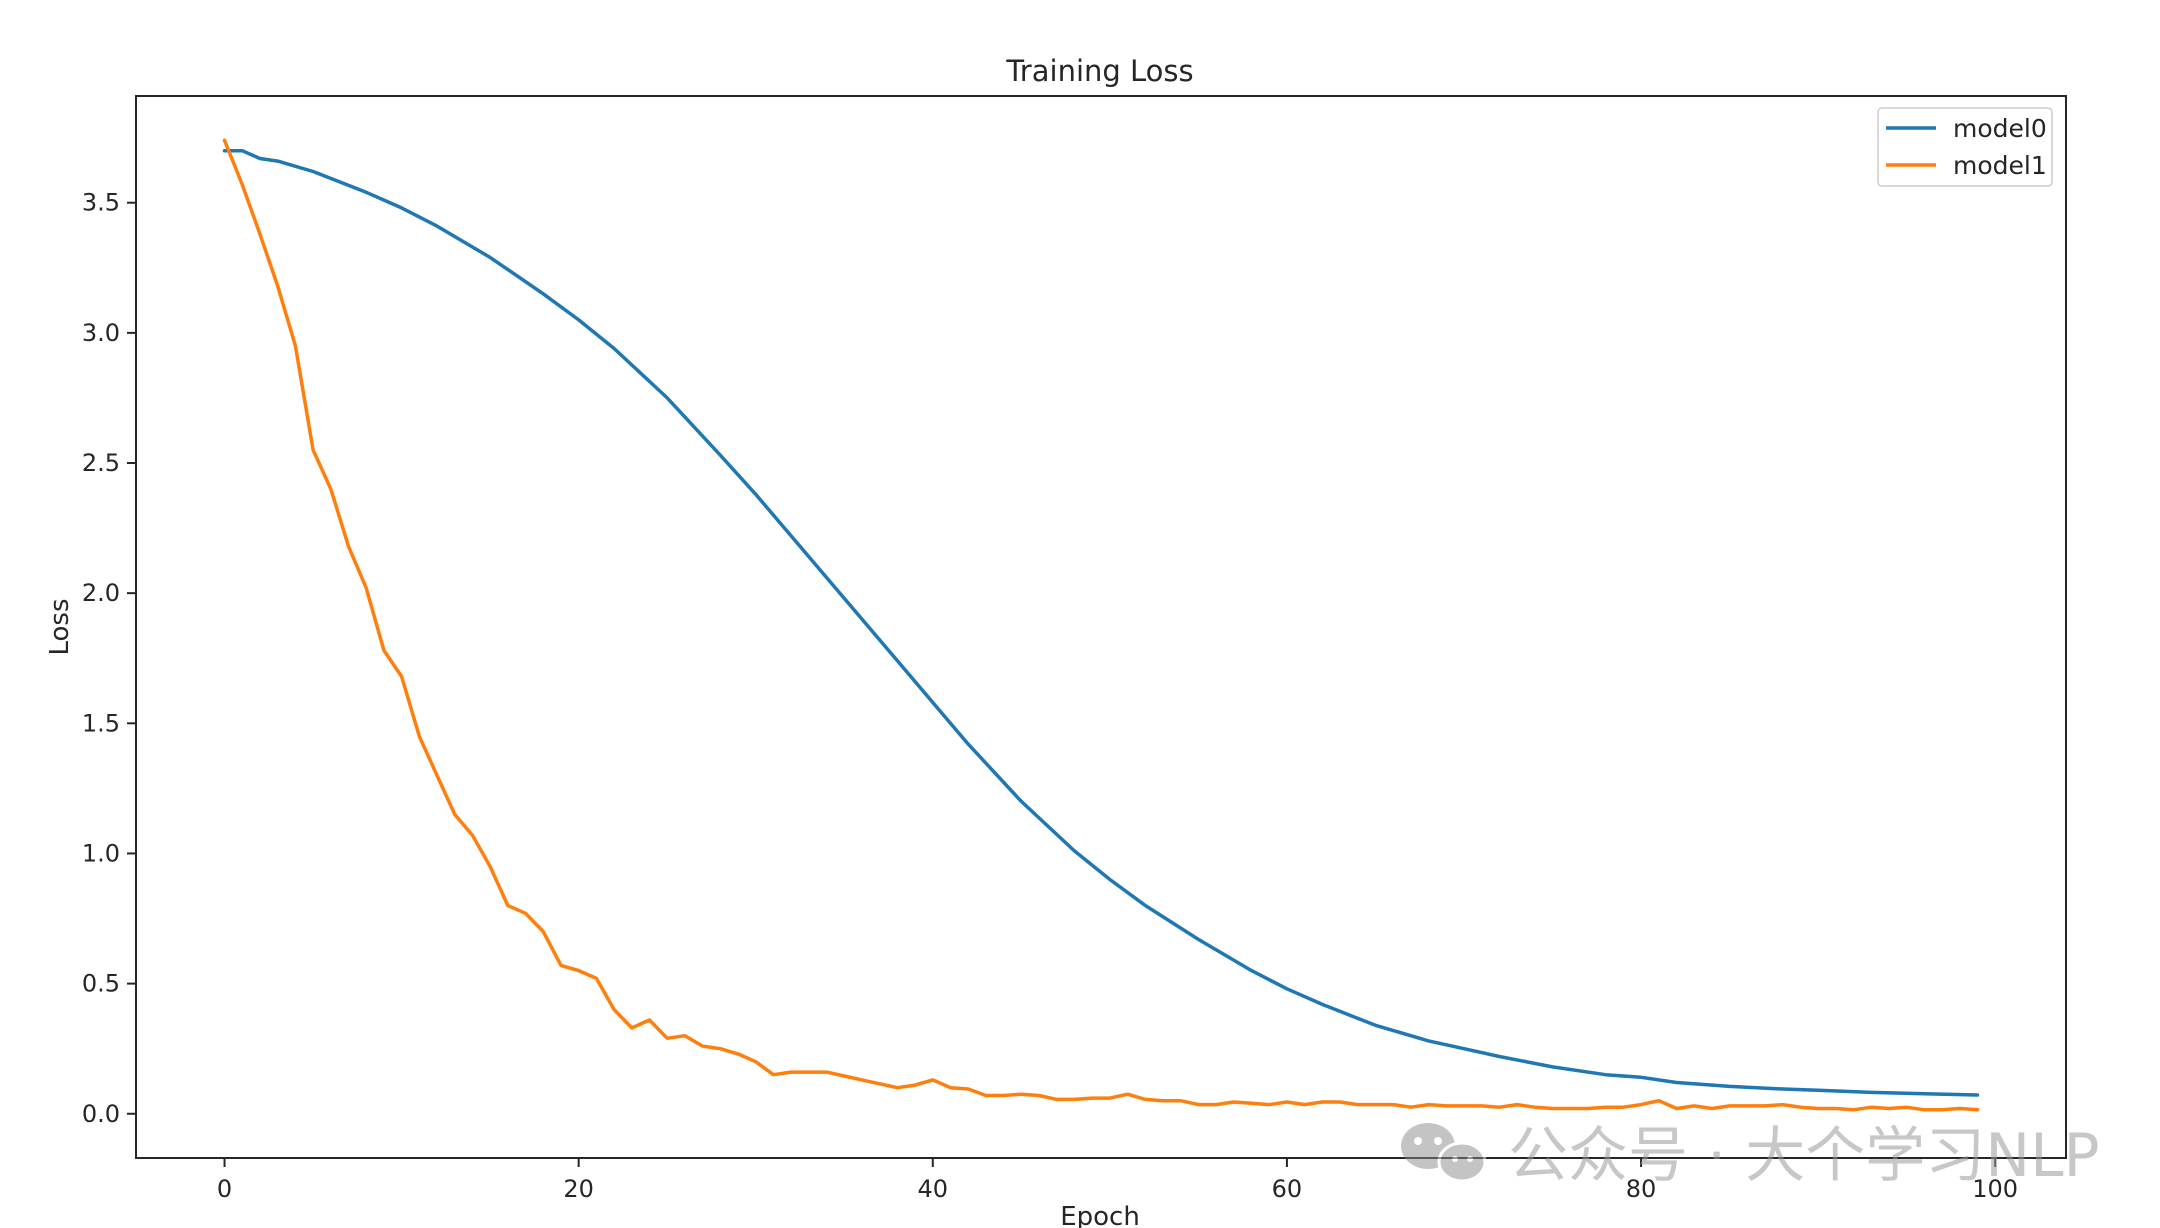 The height and width of the screenshot is (1228, 2160). I want to click on watermark-text: 公众号 · 大个学习NLP, so click(1804, 1156).